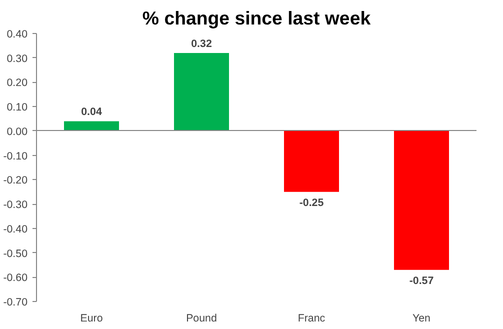  I want to click on x-tick-label: Euro, so click(91, 318).